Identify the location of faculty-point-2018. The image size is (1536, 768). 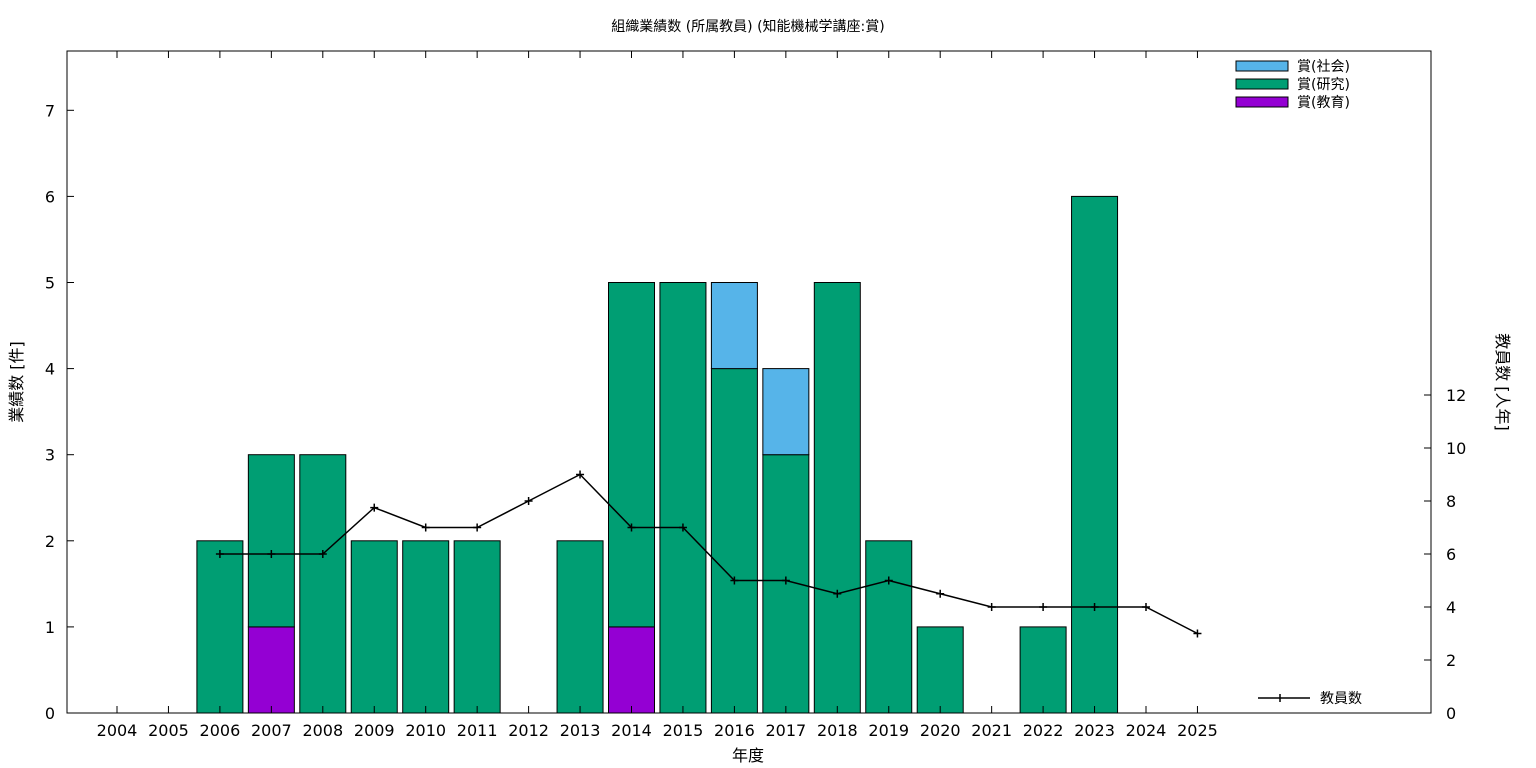
(837, 593).